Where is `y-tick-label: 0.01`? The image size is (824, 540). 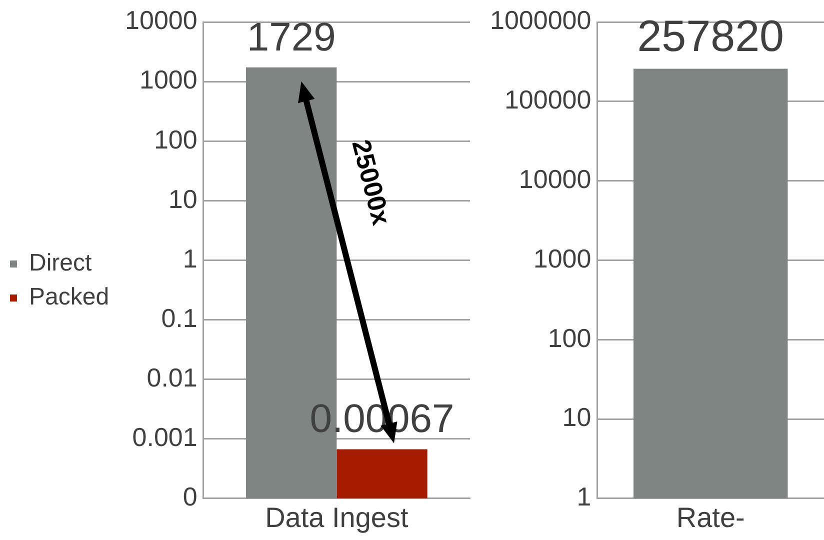
y-tick-label: 0.01 is located at coordinates (172, 377).